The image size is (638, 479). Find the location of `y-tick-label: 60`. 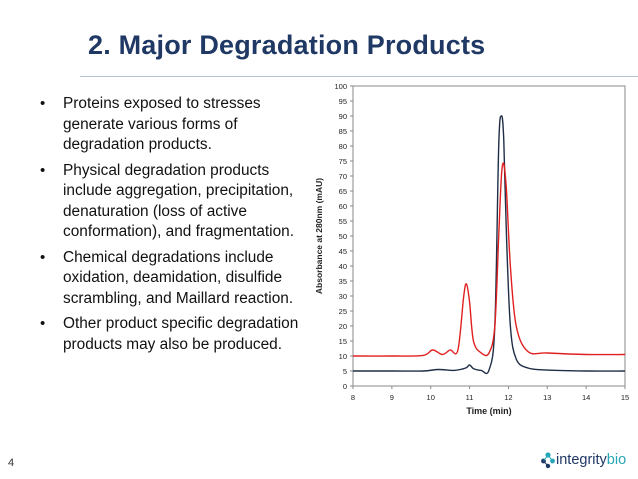

y-tick-label: 60 is located at coordinates (343, 206).